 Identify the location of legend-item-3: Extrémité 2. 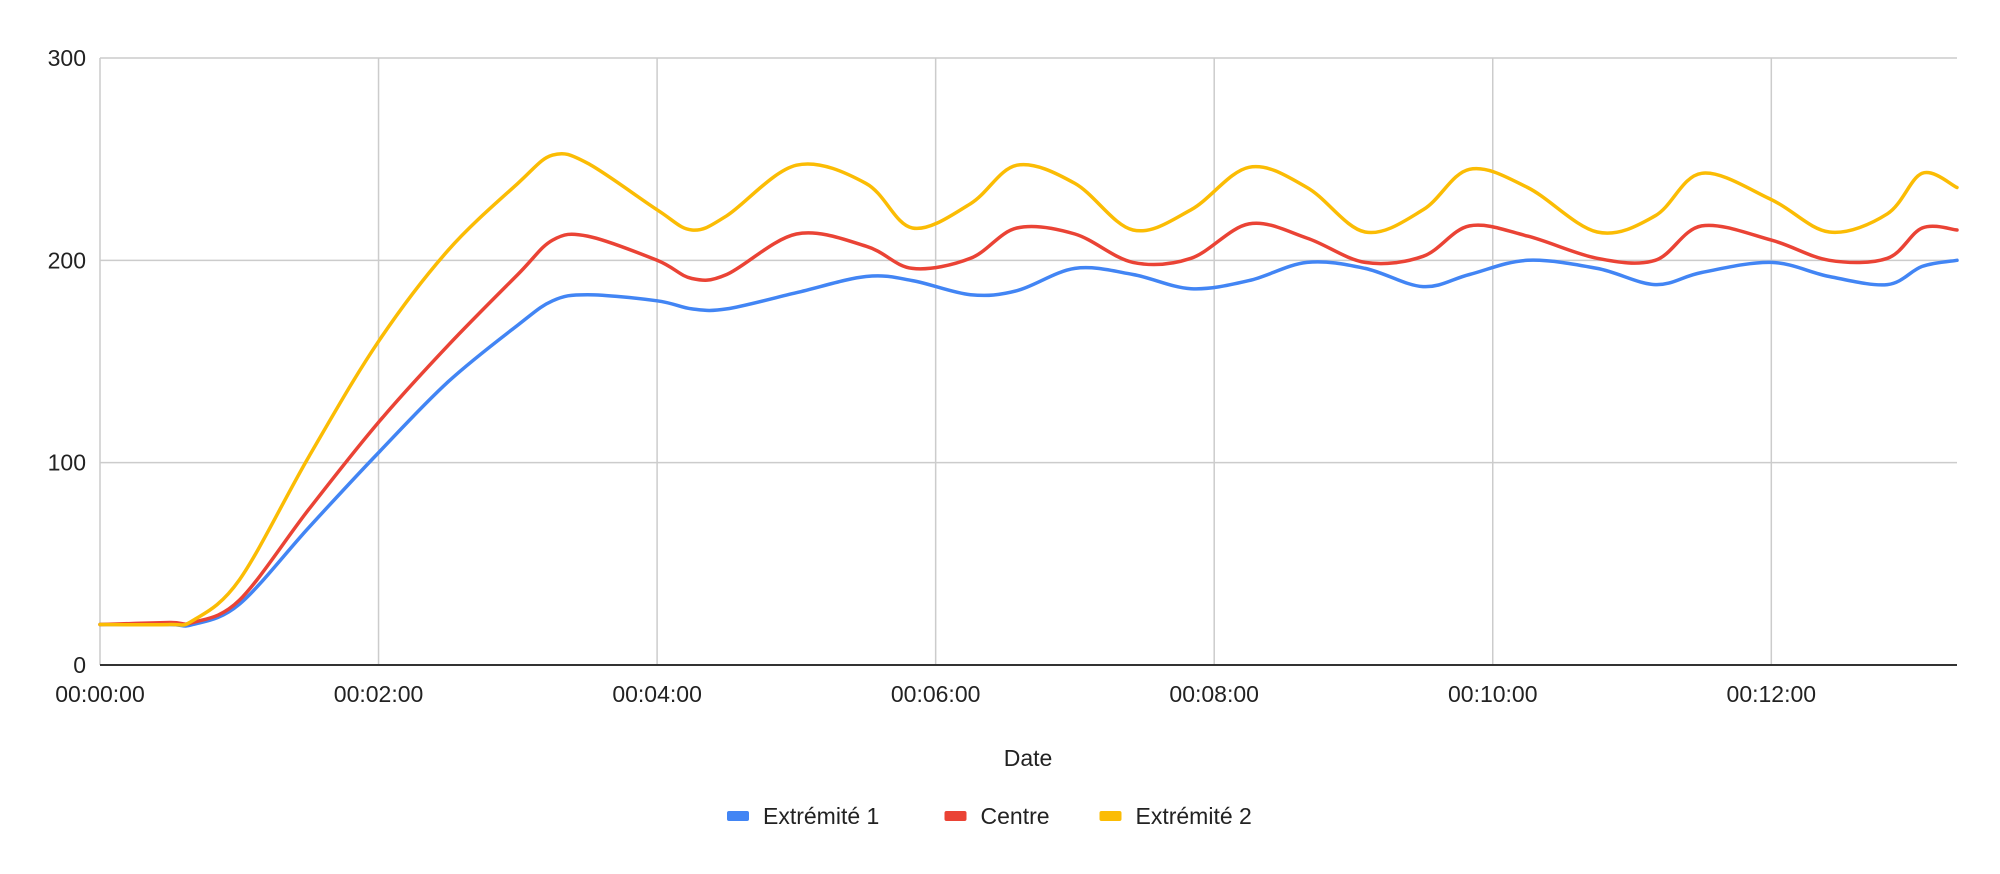
(1175, 816).